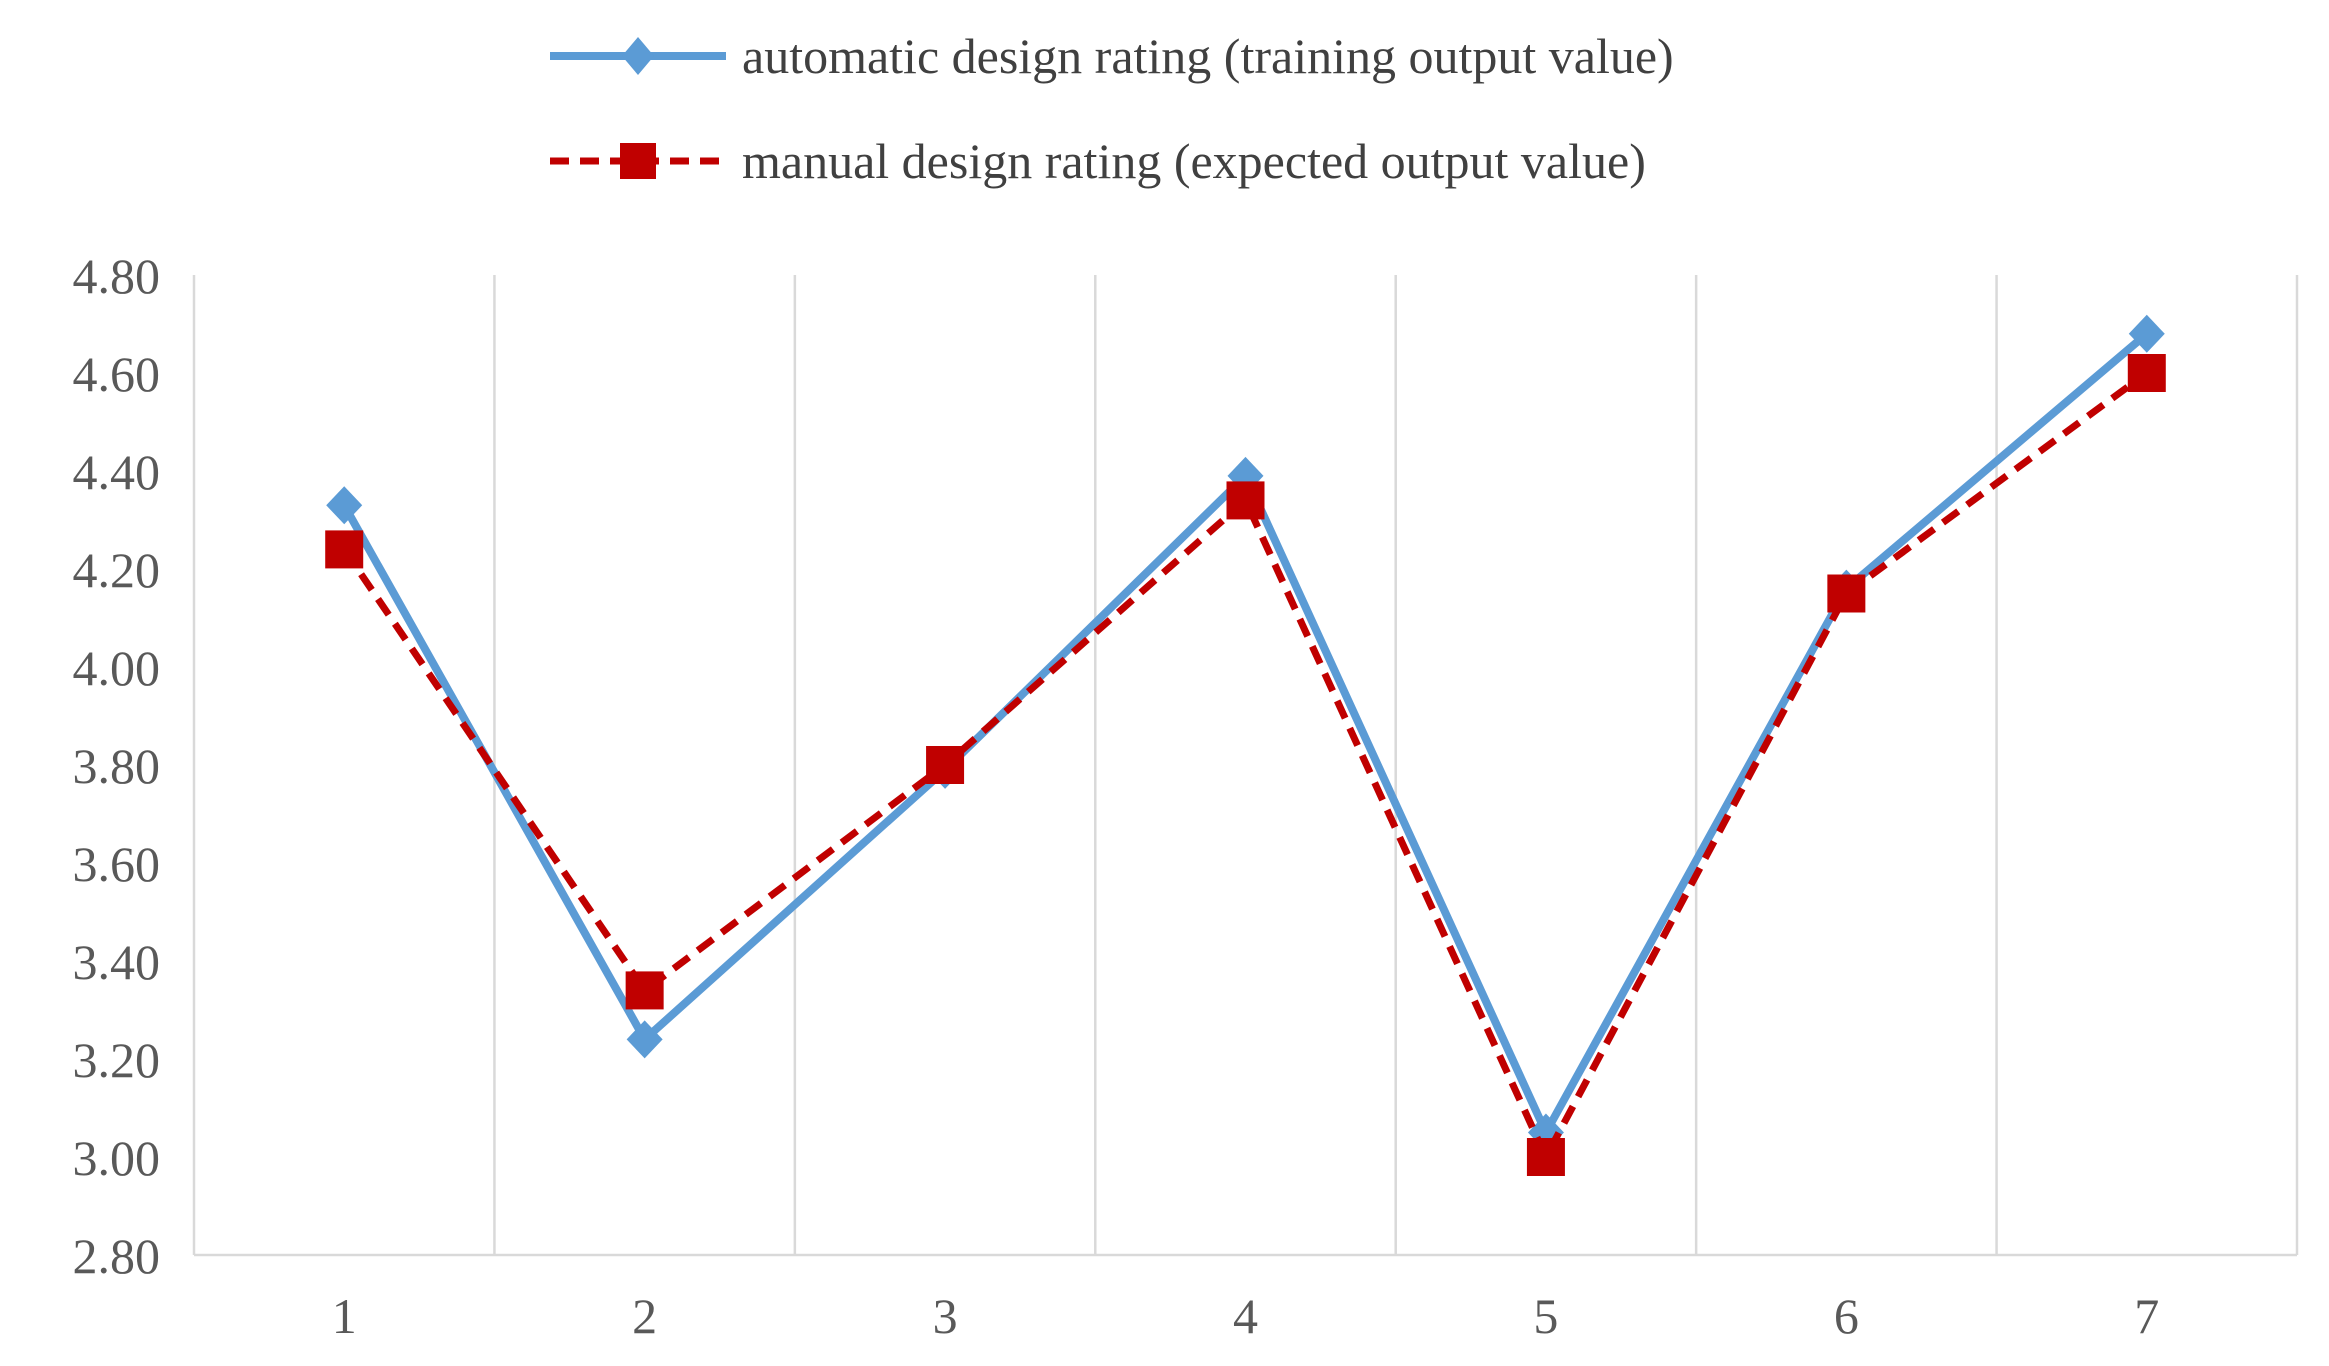 This screenshot has width=2329, height=1366. I want to click on y-tick-label: 4.20, so click(117, 570).